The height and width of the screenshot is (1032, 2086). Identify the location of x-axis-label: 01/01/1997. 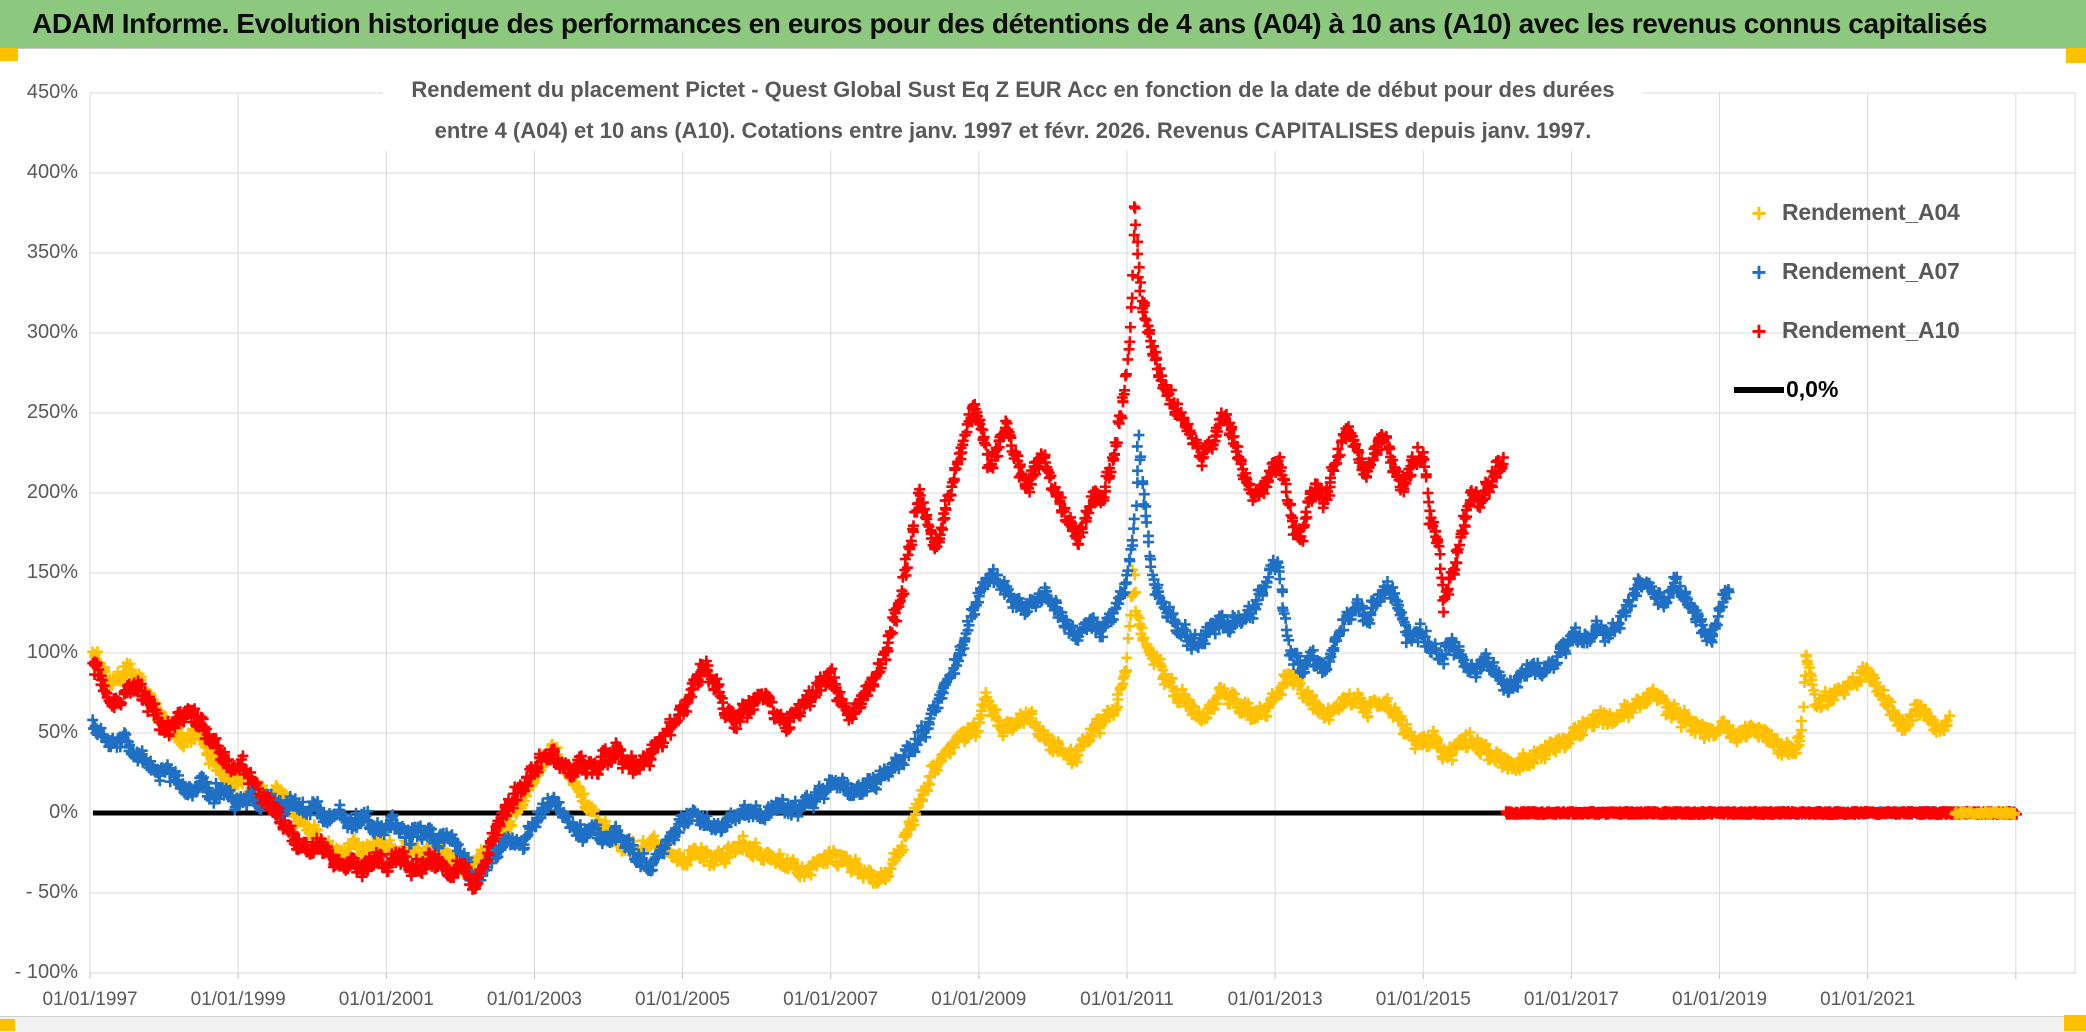
(90, 999).